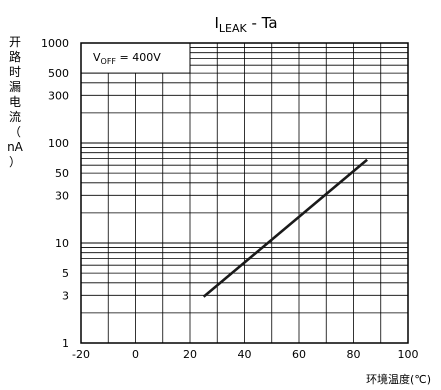  Describe the element at coordinates (15, 132) in the screenshot. I see `y-axis-title-char: （` at that location.